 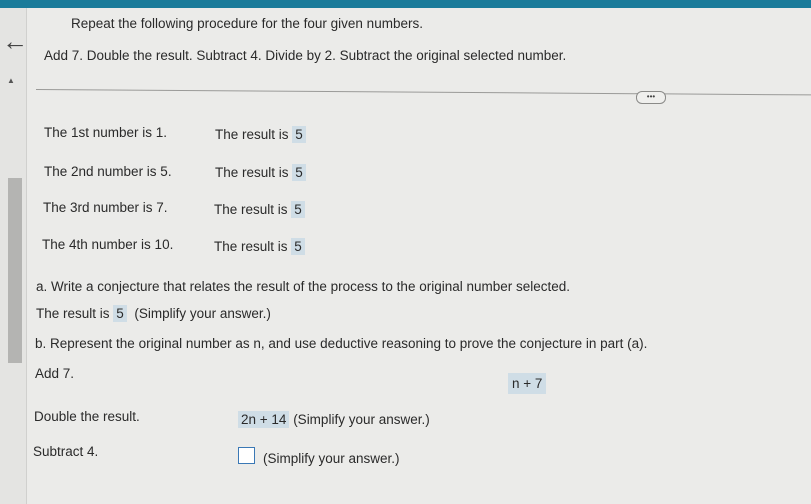 What do you see at coordinates (66, 451) in the screenshot?
I see `step-3-label: Subtract 4.` at bounding box center [66, 451].